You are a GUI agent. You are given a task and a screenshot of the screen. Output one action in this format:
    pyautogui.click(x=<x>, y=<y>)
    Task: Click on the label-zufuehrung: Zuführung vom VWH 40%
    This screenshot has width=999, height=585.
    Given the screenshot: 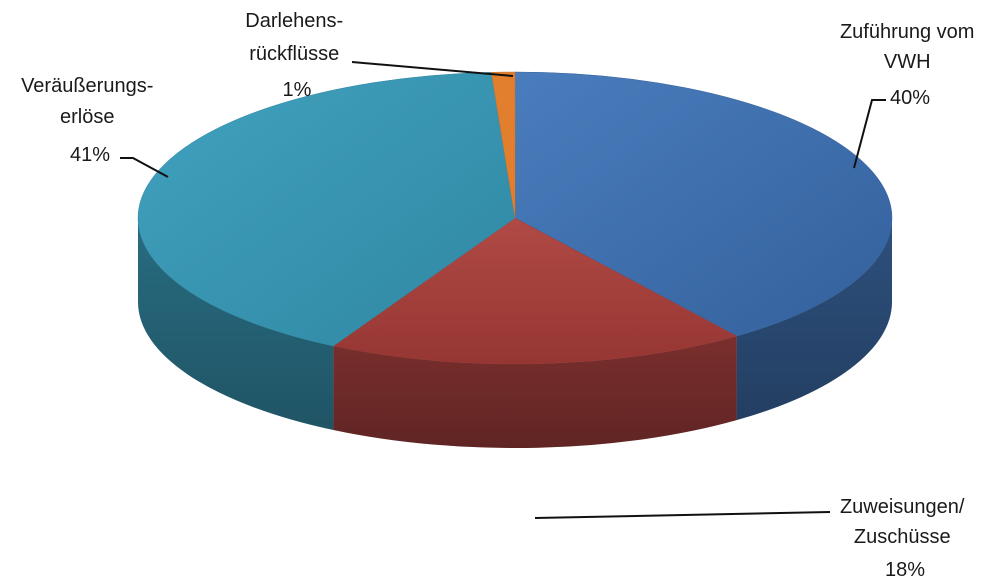 What is the action you would take?
    pyautogui.click(x=910, y=65)
    